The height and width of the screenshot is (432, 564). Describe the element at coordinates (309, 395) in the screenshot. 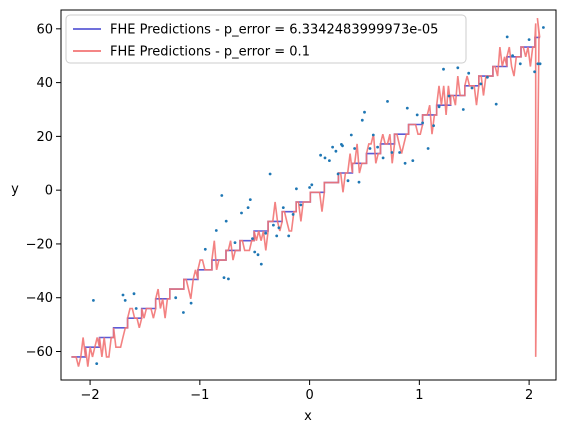

I see `x-tick-label: 0` at that location.